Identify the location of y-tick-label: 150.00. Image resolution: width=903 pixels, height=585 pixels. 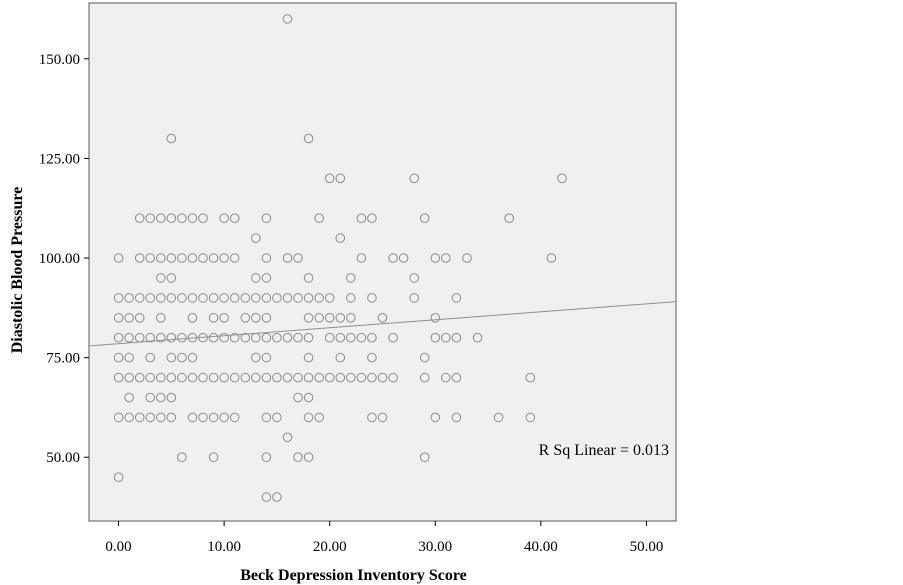
(59, 60).